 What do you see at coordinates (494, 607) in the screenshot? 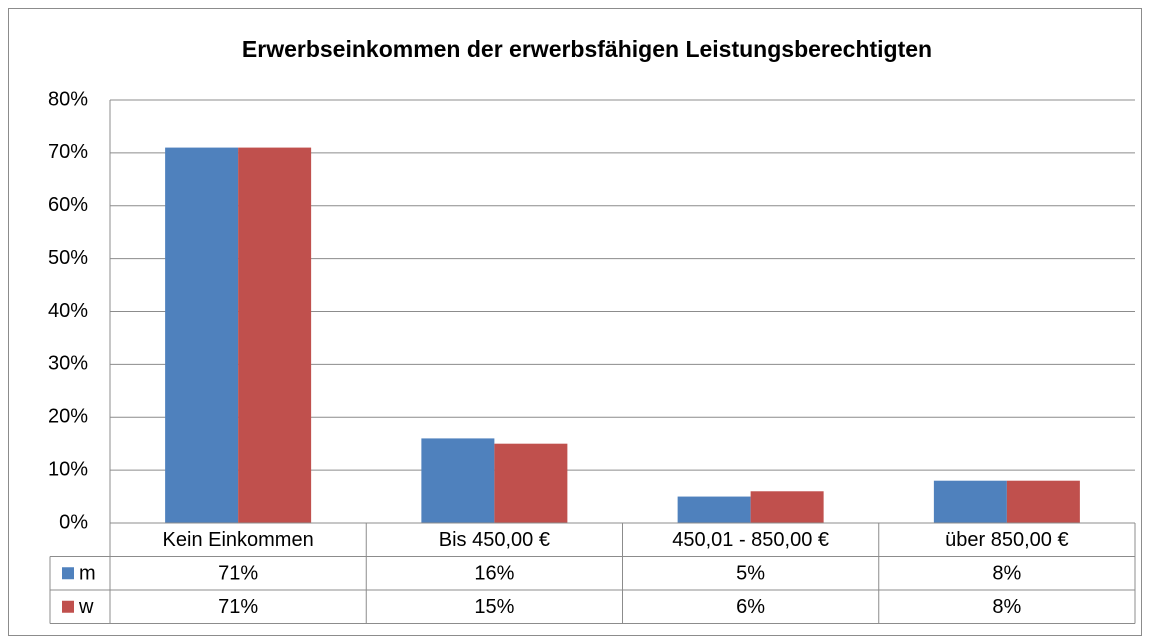
I see `table-value: 15%` at bounding box center [494, 607].